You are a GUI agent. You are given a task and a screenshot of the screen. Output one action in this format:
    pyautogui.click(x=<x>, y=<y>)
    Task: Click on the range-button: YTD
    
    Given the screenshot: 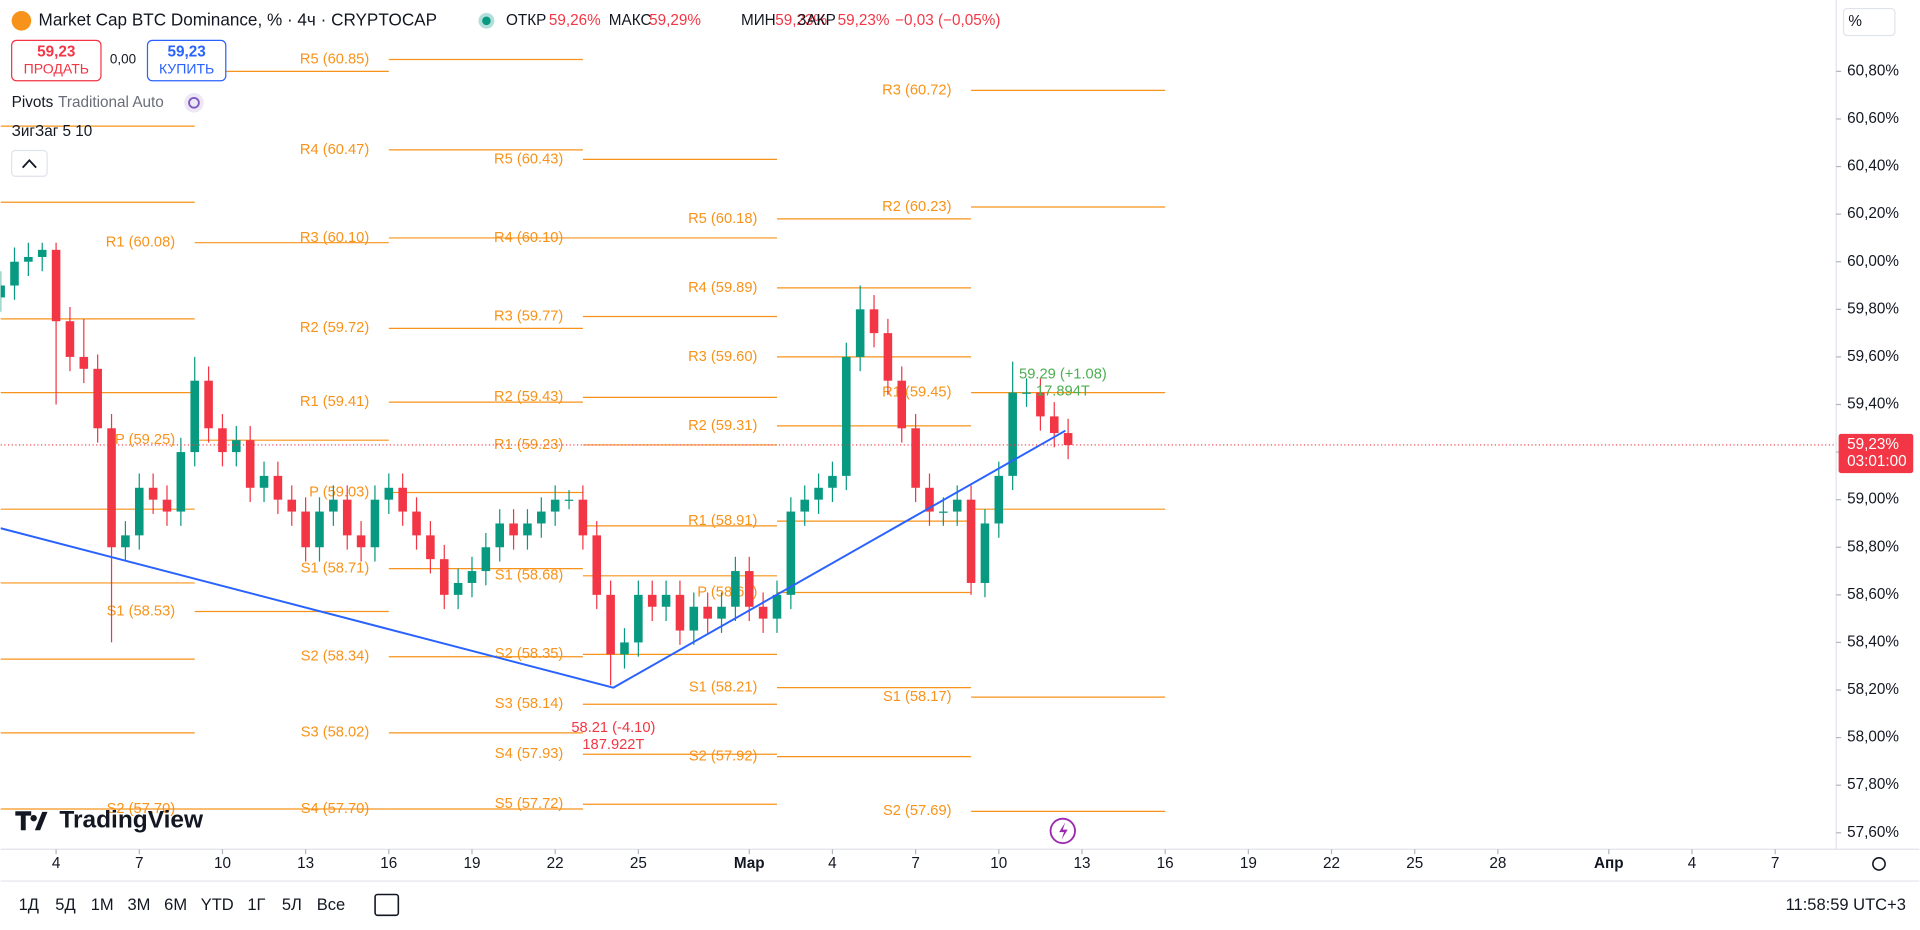 What is the action you would take?
    pyautogui.click(x=217, y=905)
    